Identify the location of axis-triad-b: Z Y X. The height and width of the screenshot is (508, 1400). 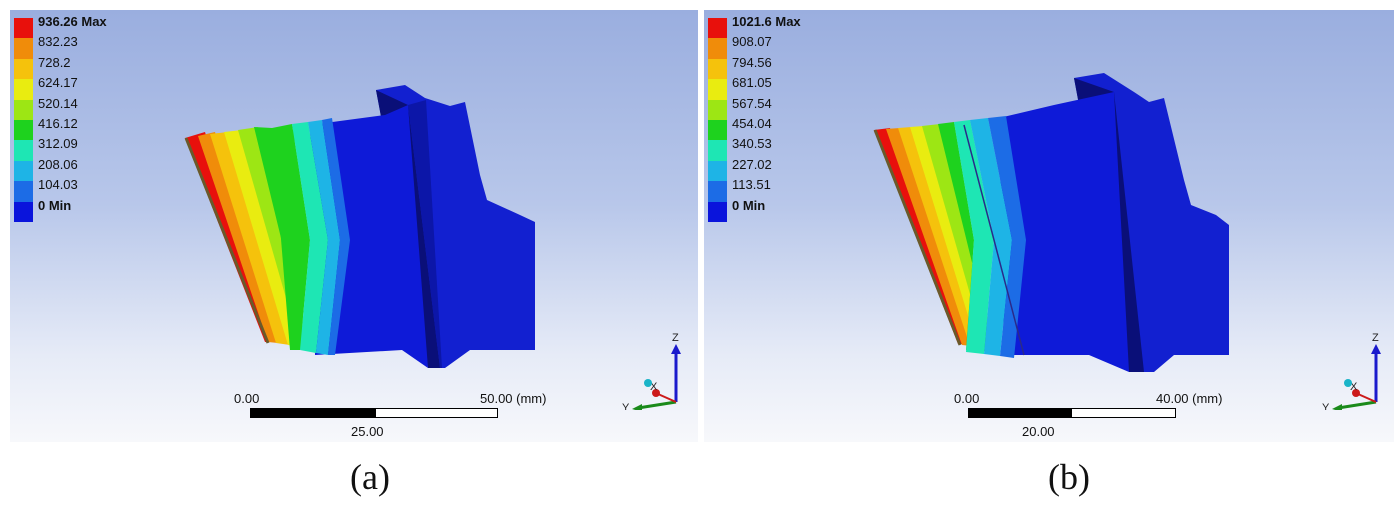
(1355, 370).